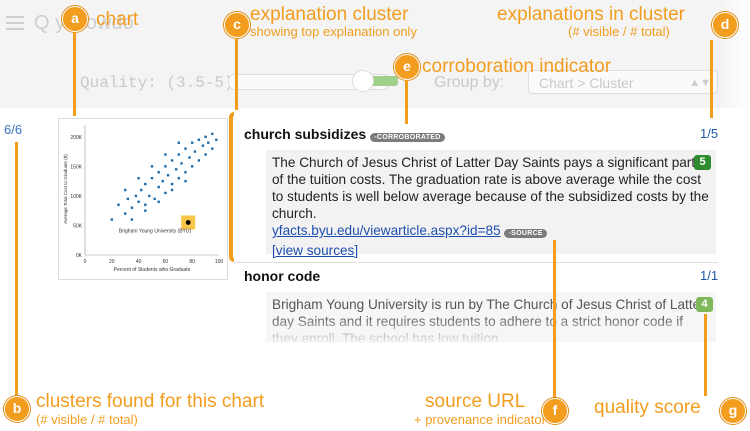 This screenshot has width=750, height=431. Describe the element at coordinates (155, 232) in the screenshot. I see `highlight-label: Brigham Young University (BYU)` at that location.